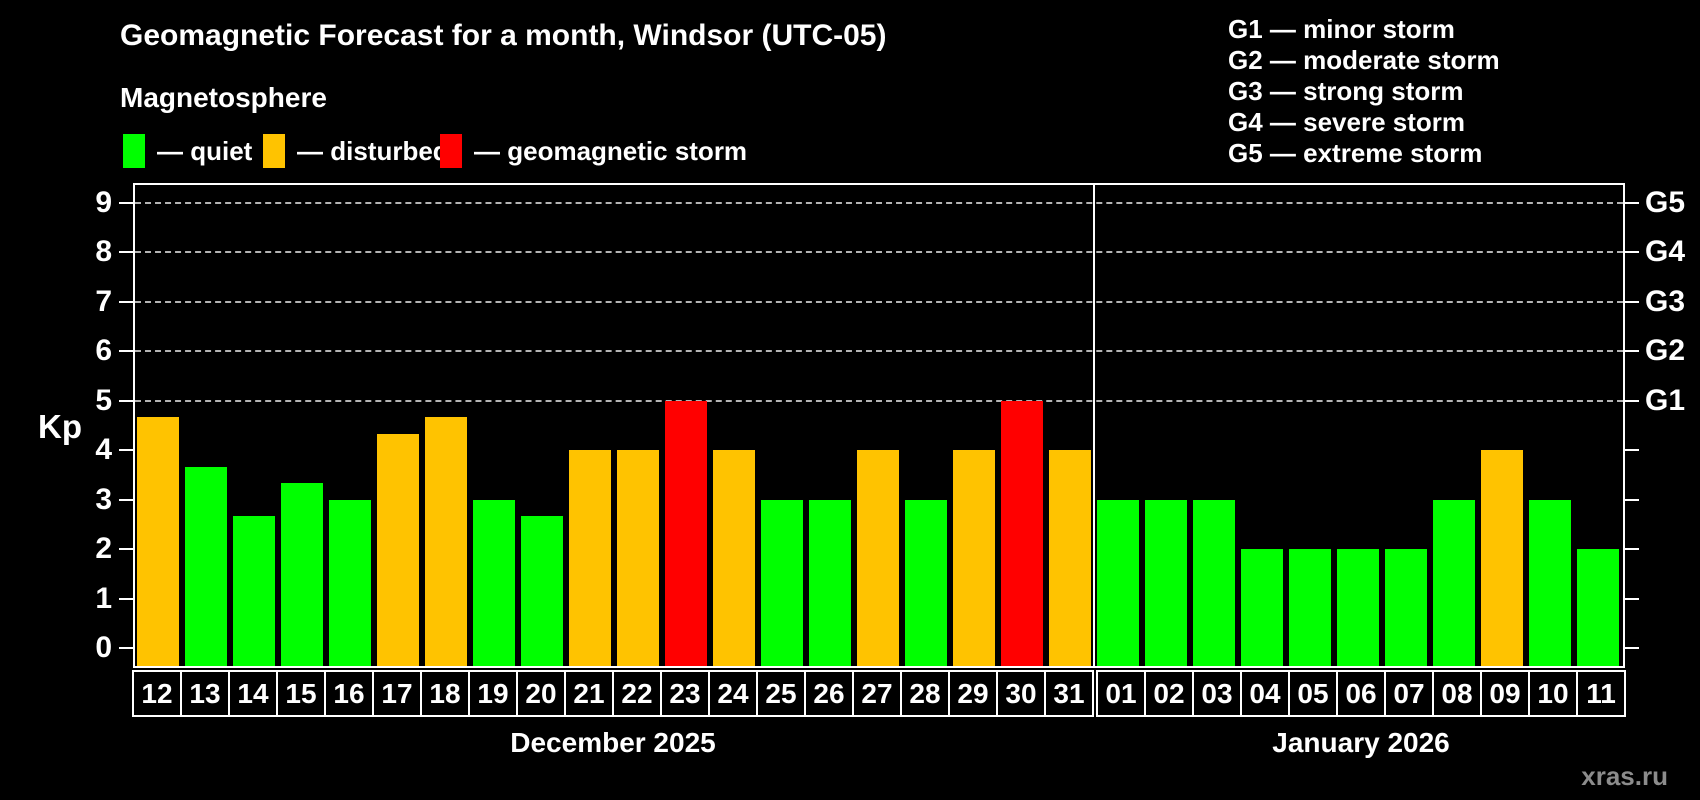 This screenshot has width=1700, height=800. Describe the element at coordinates (1347, 122) in the screenshot. I see `g-legend-line-g4: G4 — severe storm` at that location.